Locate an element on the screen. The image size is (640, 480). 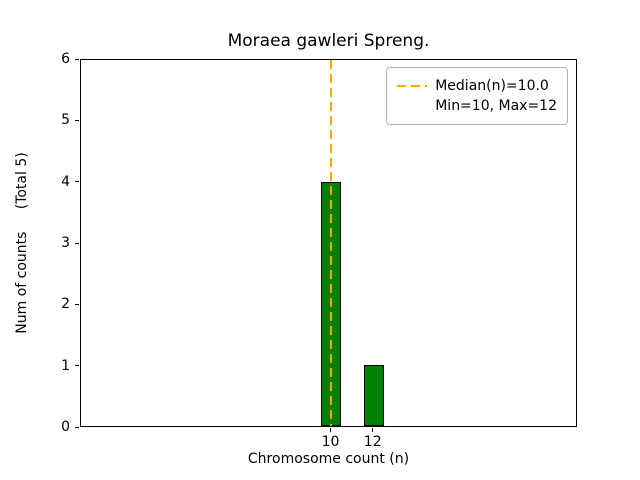
legend-entry-minmax: Min=10, Max=12 is located at coordinates (477, 106).